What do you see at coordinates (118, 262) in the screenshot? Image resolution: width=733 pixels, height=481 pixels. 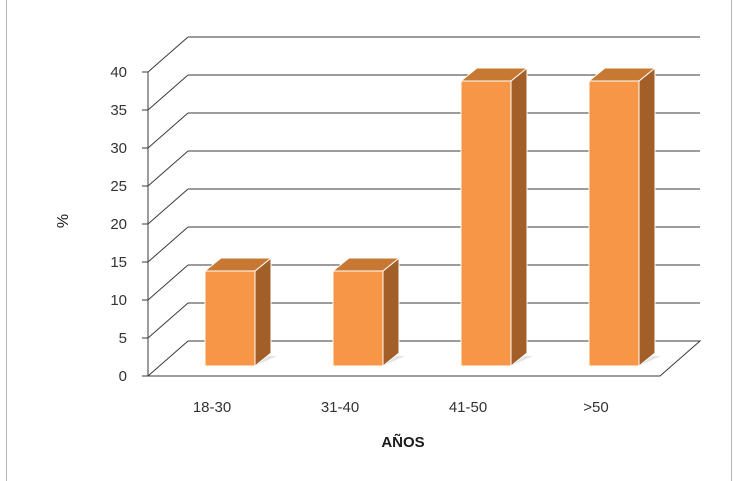 I see `y-tick-label: 15` at bounding box center [118, 262].